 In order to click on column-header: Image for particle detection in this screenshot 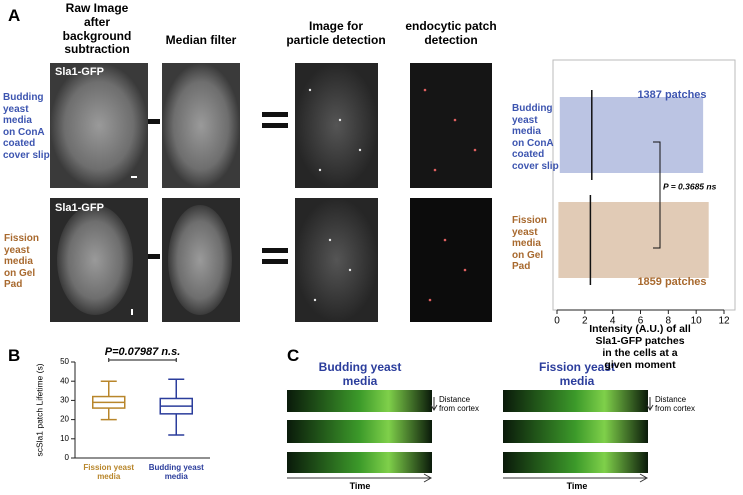, I will do `click(336, 33)`.